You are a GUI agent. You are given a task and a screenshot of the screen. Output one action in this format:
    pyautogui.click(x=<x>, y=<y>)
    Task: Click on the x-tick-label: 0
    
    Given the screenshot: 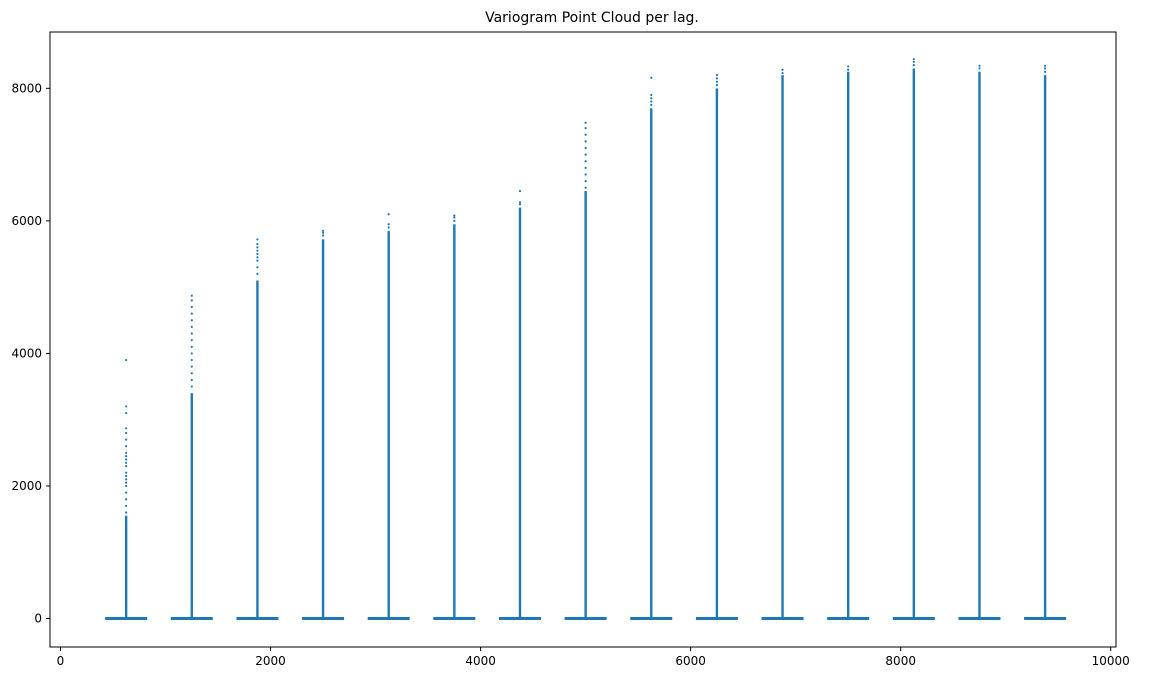 What is the action you would take?
    pyautogui.click(x=61, y=661)
    